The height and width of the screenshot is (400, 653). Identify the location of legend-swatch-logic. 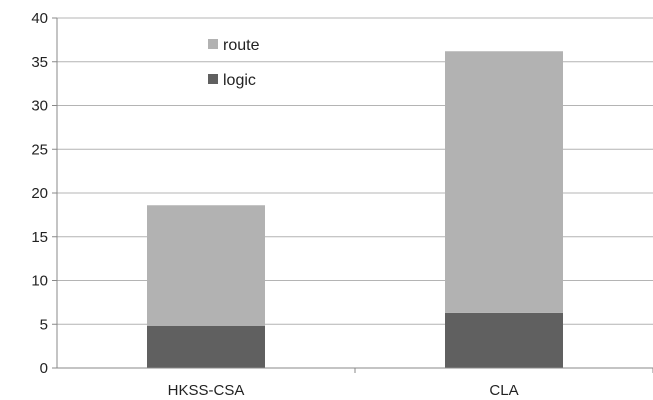
(213, 79).